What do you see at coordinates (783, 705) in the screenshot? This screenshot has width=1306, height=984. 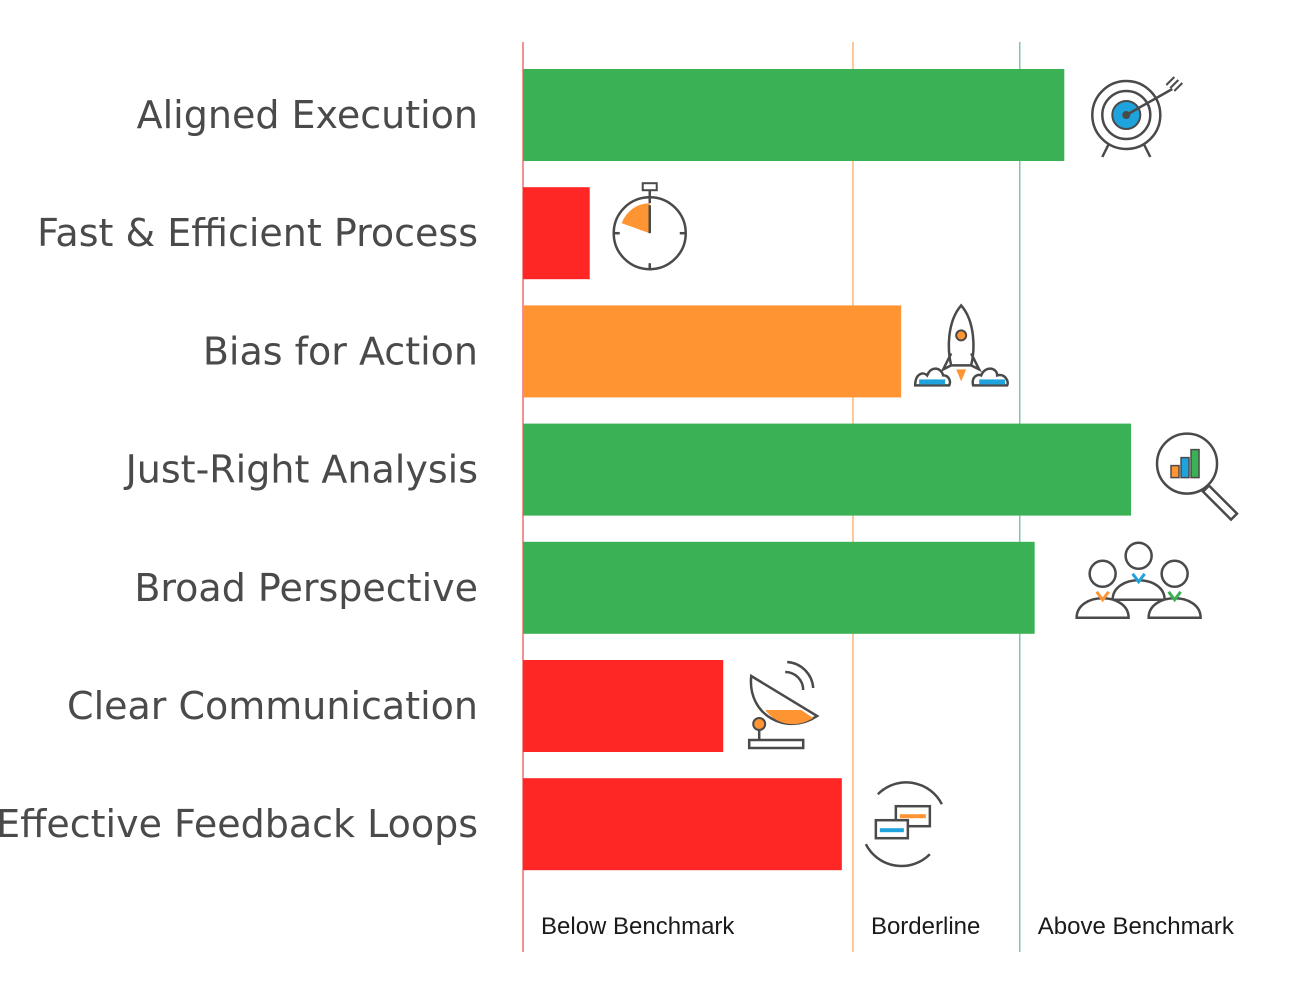 I see `satellite-dish-icon` at bounding box center [783, 705].